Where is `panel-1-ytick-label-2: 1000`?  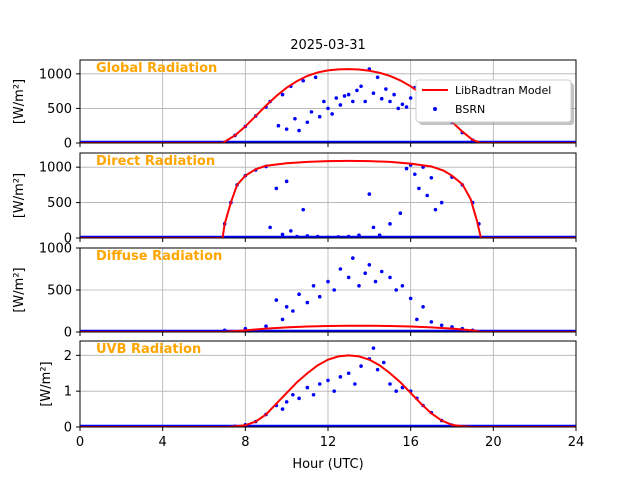
panel-1-ytick-label-2: 1000 is located at coordinates (55, 74).